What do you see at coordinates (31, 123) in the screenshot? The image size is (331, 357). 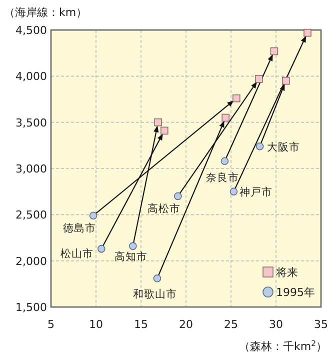 I see `y-tick-label: 3,500` at bounding box center [31, 123].